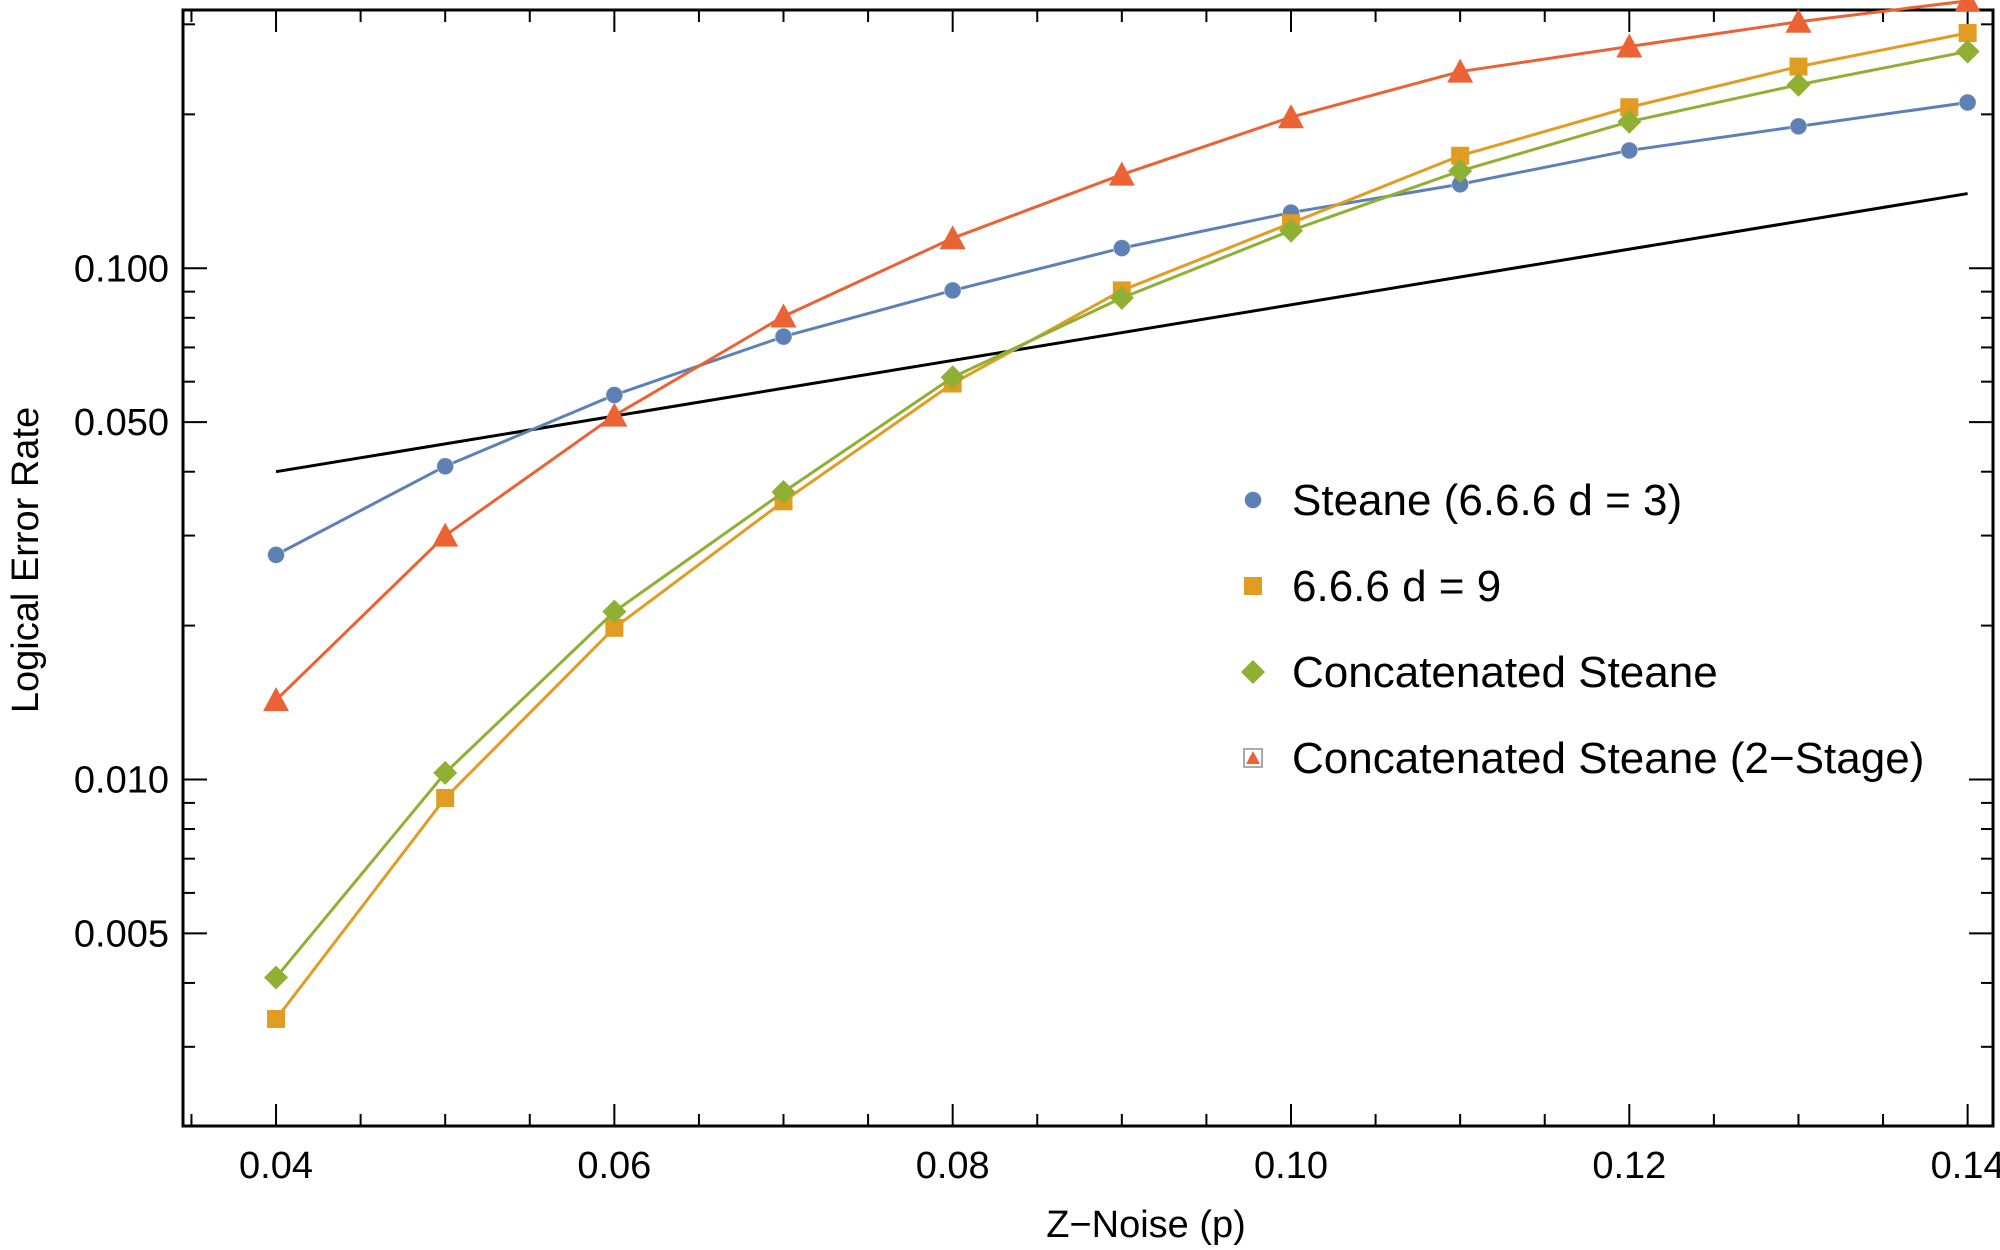 The height and width of the screenshot is (1250, 2000). I want to click on y-axis-label: Logical Error Rate, so click(26, 560).